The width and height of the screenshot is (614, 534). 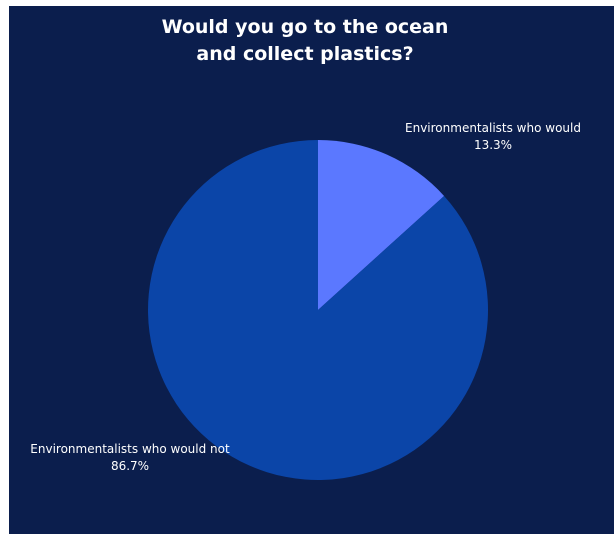 What do you see at coordinates (130, 449) in the screenshot?
I see `slice-name-would-not: Environmentalists who would not` at bounding box center [130, 449].